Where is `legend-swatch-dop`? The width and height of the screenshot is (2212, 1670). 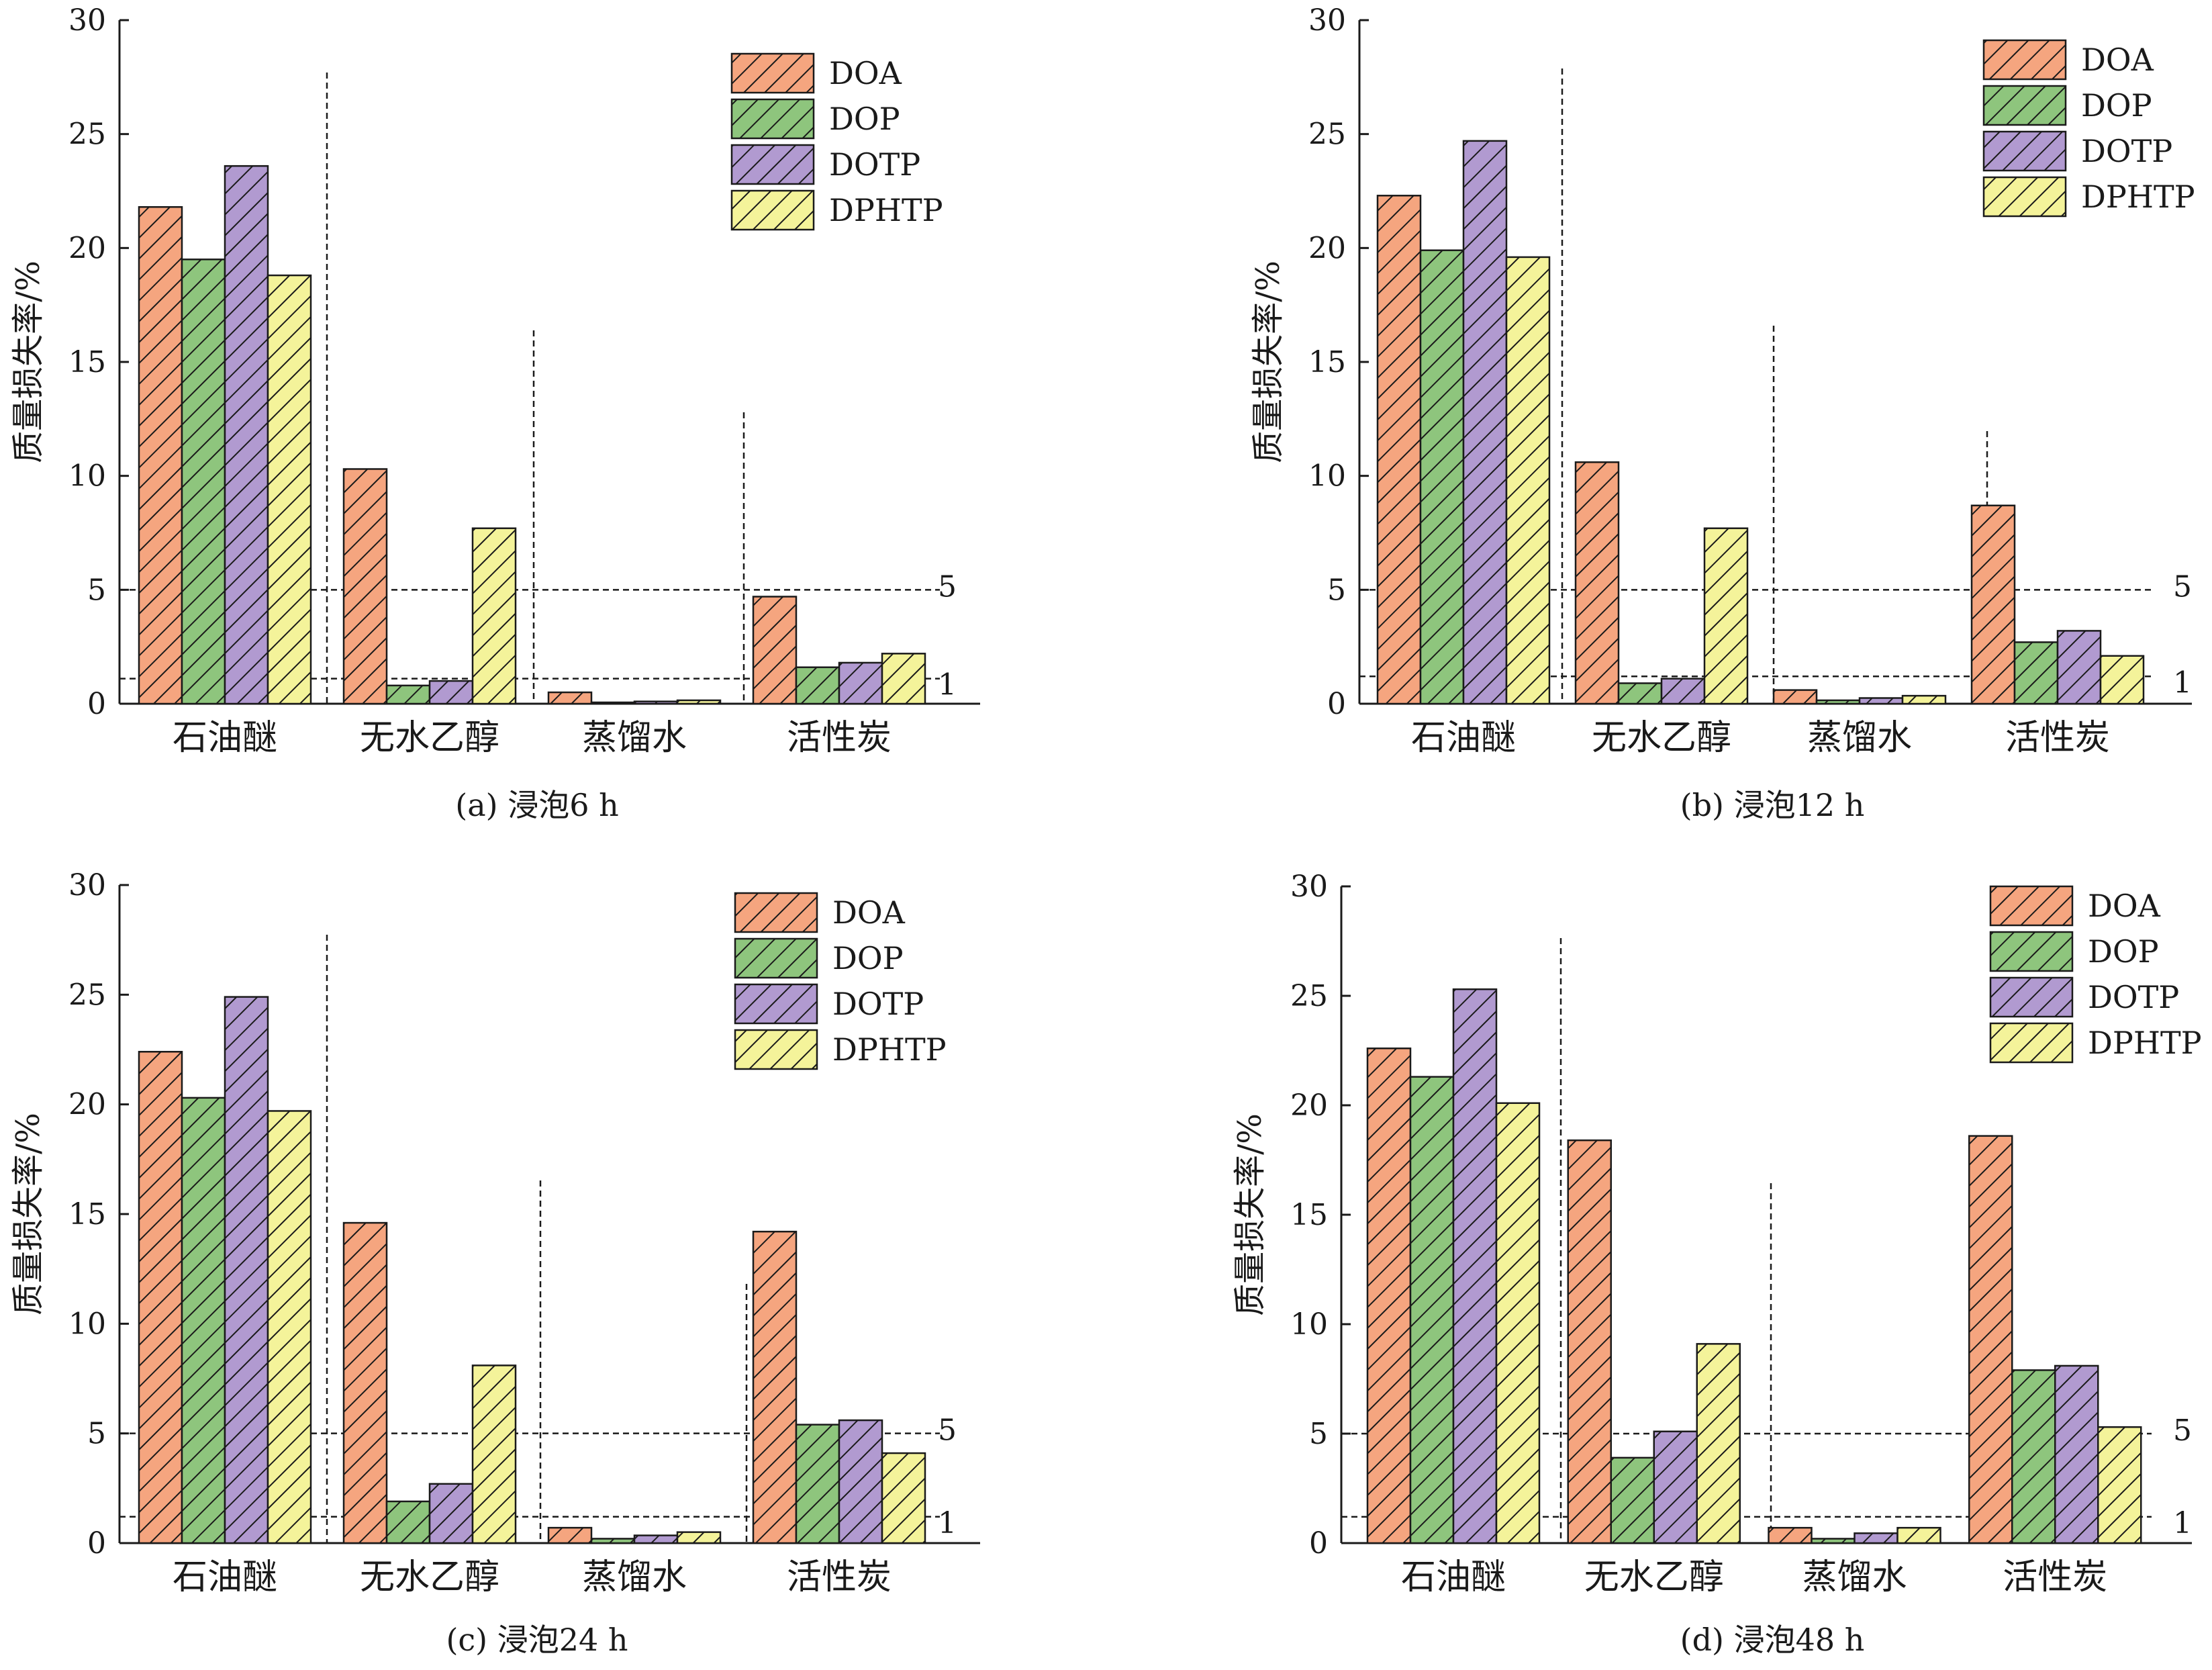
legend-swatch-dop is located at coordinates (776, 958).